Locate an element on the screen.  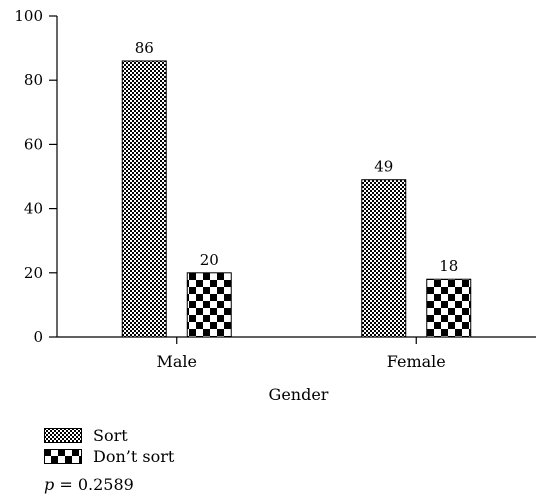
x-axis-title: Gender is located at coordinates (299, 394).